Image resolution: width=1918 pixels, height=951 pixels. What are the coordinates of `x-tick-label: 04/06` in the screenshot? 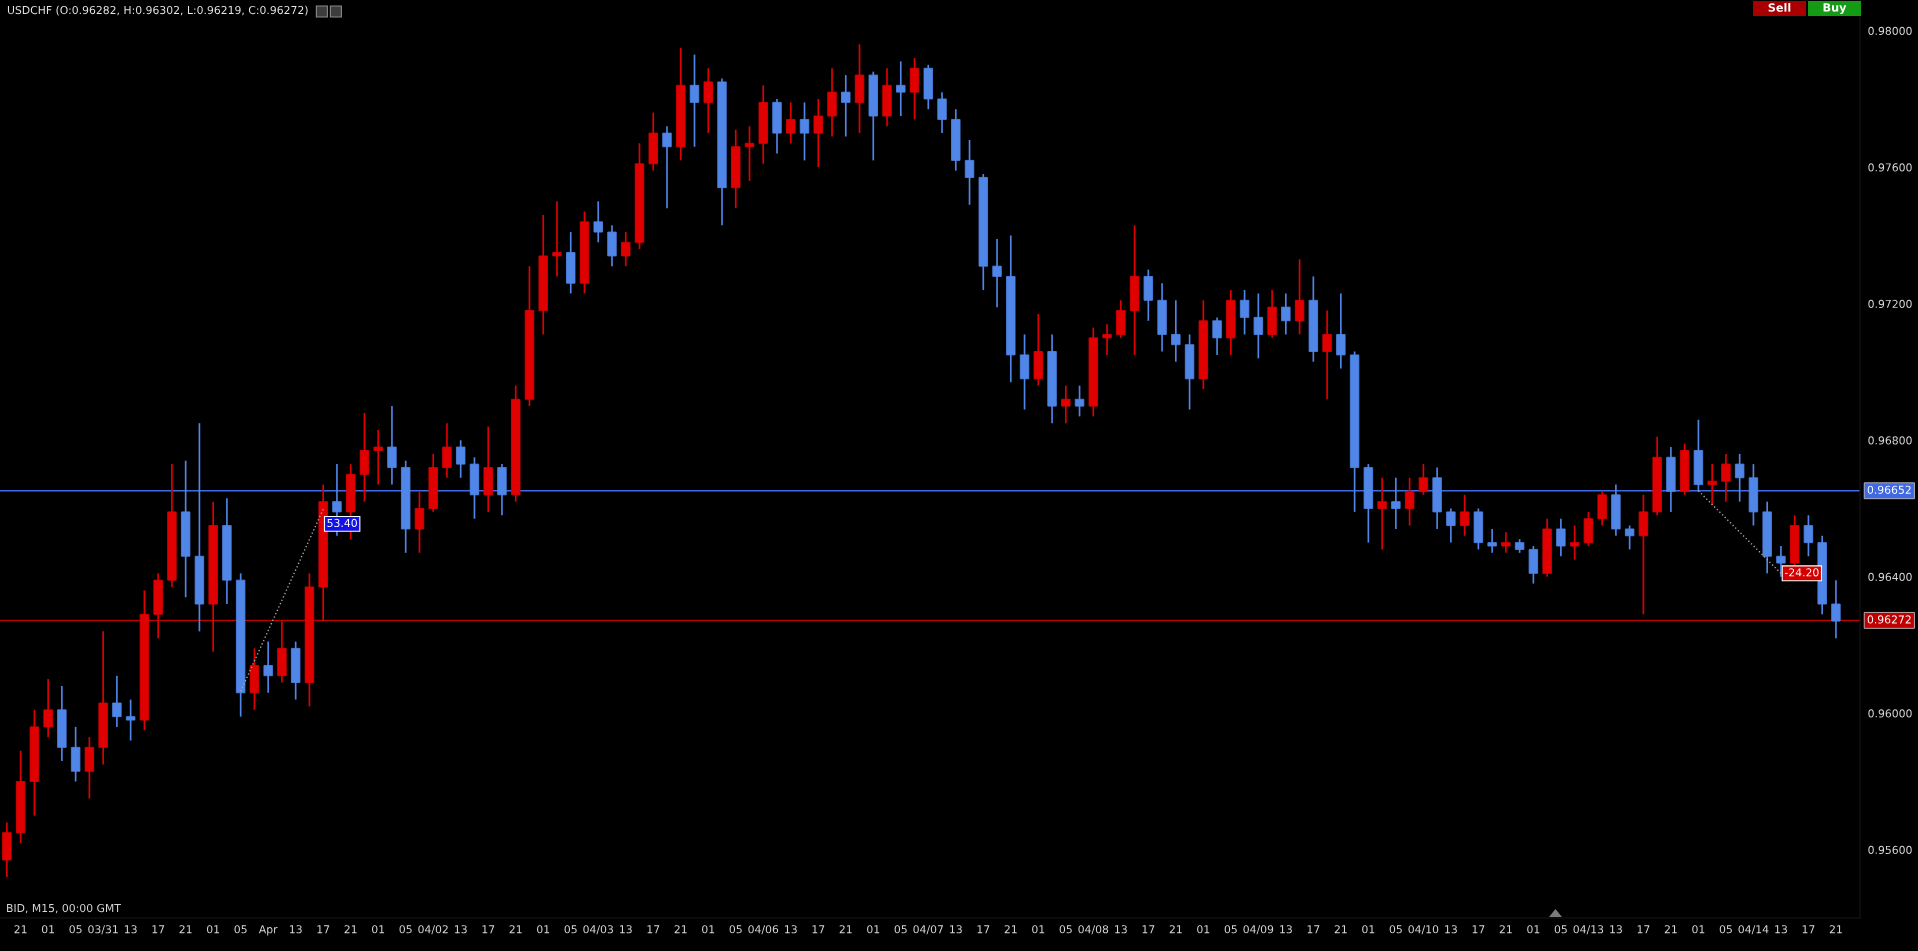 It's located at (763, 930).